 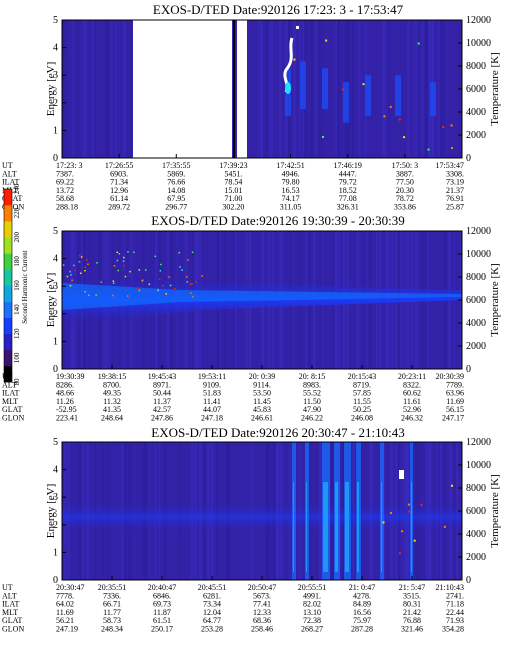 What do you see at coordinates (212, 612) in the screenshot?
I see `ephemeris-value: 12.04` at bounding box center [212, 612].